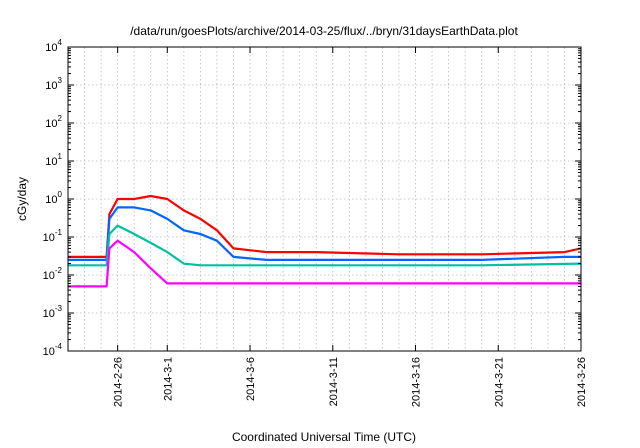  I want to click on y-tick-exponent: 4, so click(60, 42).